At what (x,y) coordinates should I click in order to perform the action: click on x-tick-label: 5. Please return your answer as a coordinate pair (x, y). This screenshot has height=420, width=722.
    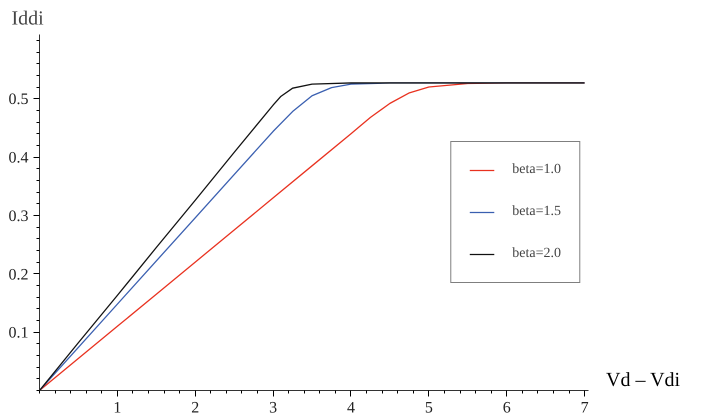
    Looking at the image, I should click on (428, 408).